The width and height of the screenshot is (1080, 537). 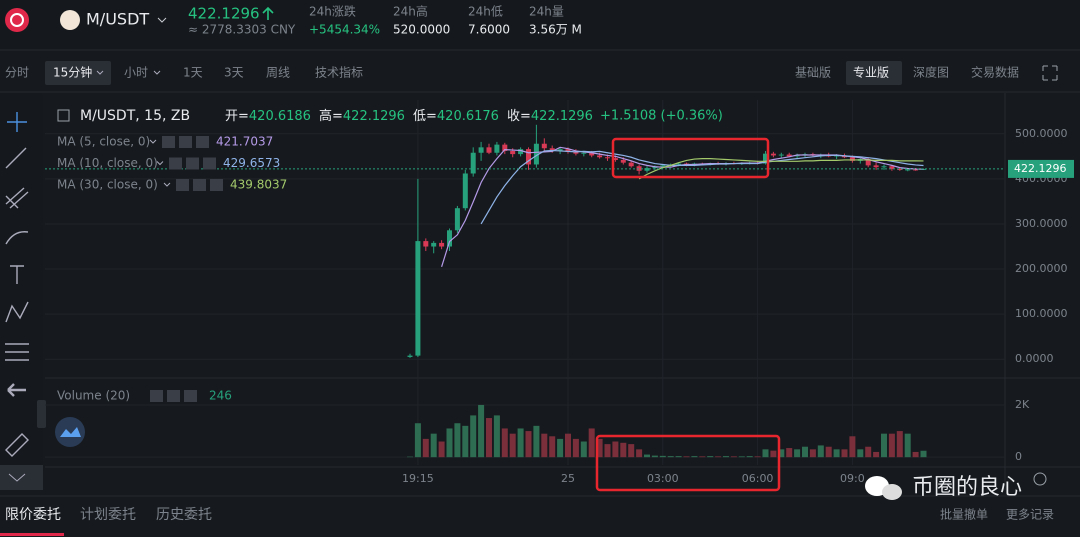 I want to click on stat-label: 24h低, so click(x=485, y=12).